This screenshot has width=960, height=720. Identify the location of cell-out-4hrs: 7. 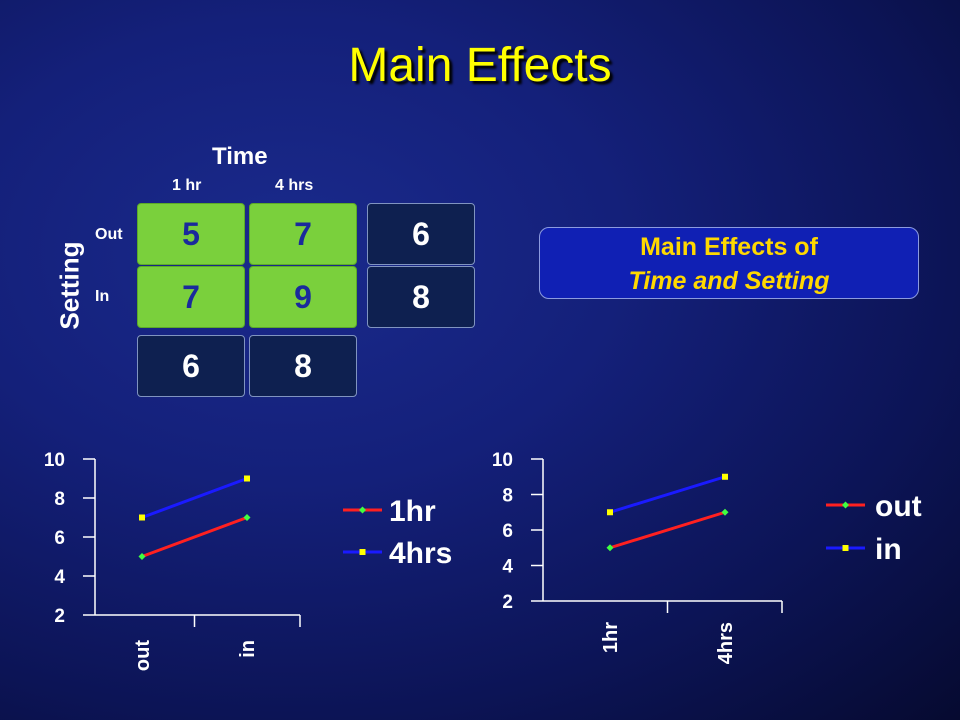
(303, 234).